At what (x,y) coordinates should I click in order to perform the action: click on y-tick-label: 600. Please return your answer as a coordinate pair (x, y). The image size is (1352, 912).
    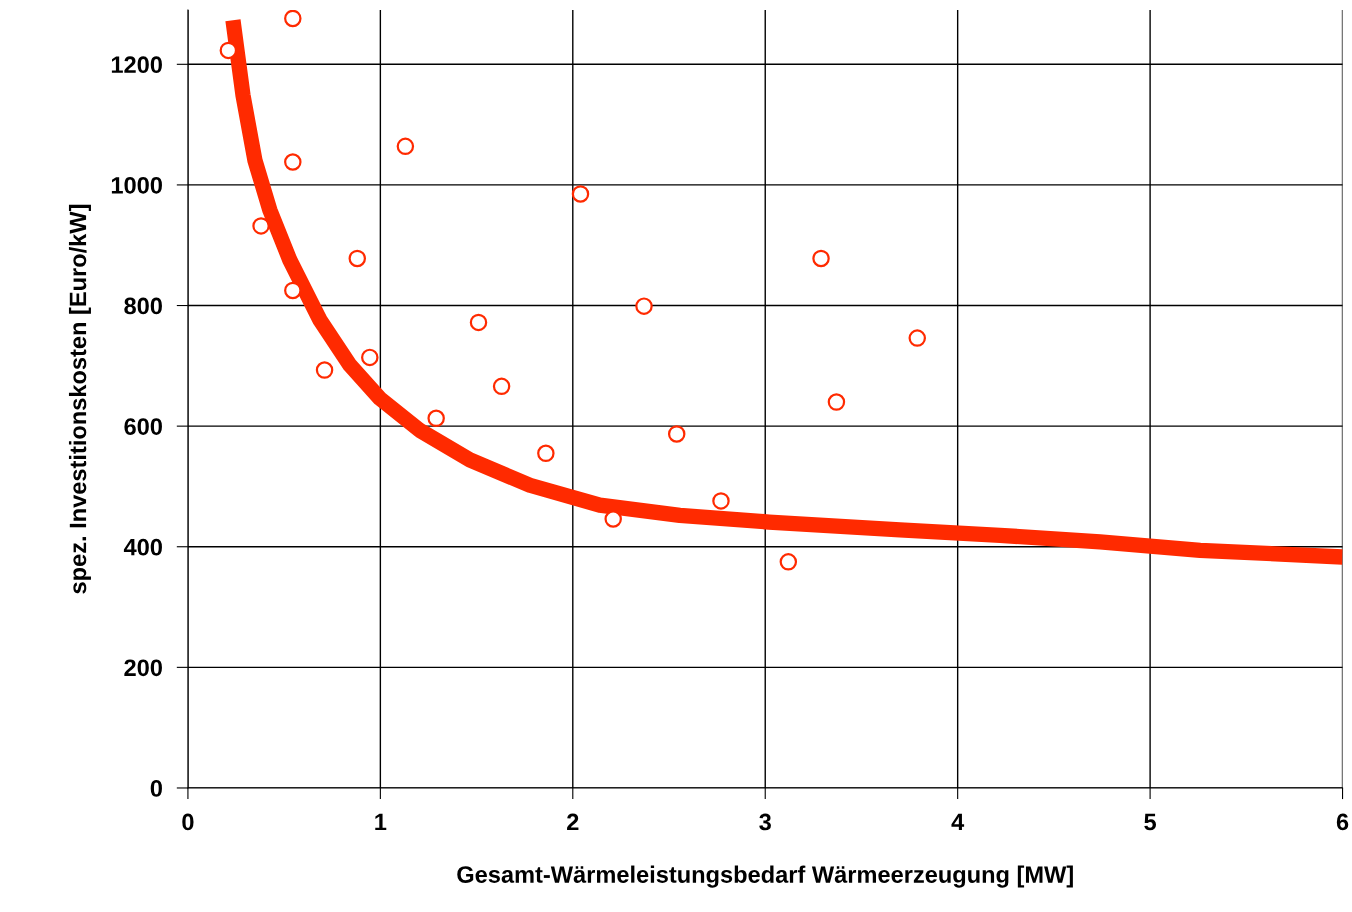
    Looking at the image, I should click on (143, 426).